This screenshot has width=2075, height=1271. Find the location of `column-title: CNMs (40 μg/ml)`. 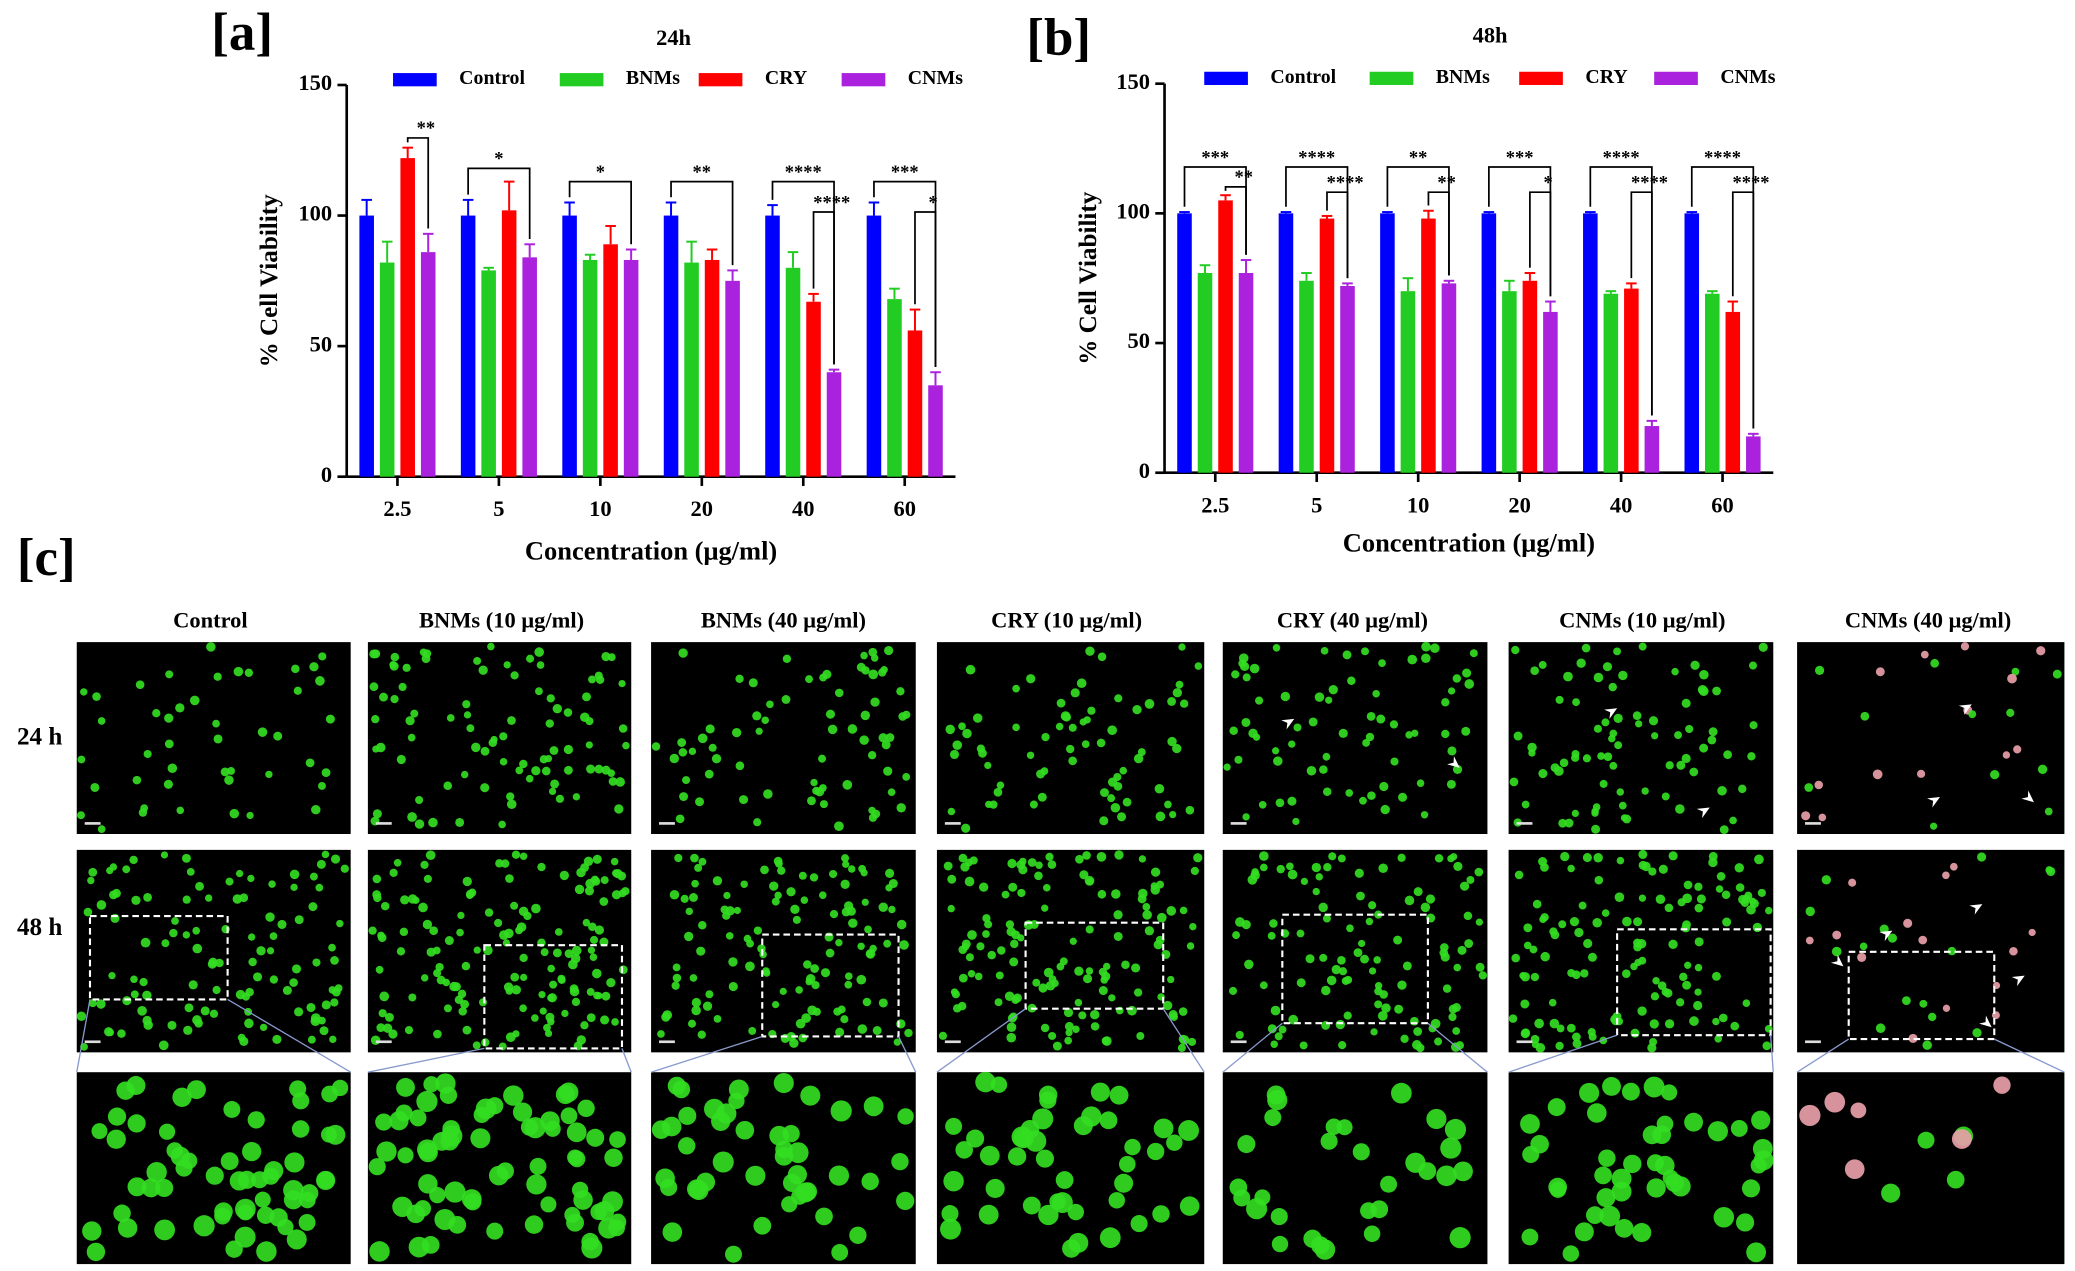

column-title: CNMs (40 μg/ml) is located at coordinates (1928, 619).